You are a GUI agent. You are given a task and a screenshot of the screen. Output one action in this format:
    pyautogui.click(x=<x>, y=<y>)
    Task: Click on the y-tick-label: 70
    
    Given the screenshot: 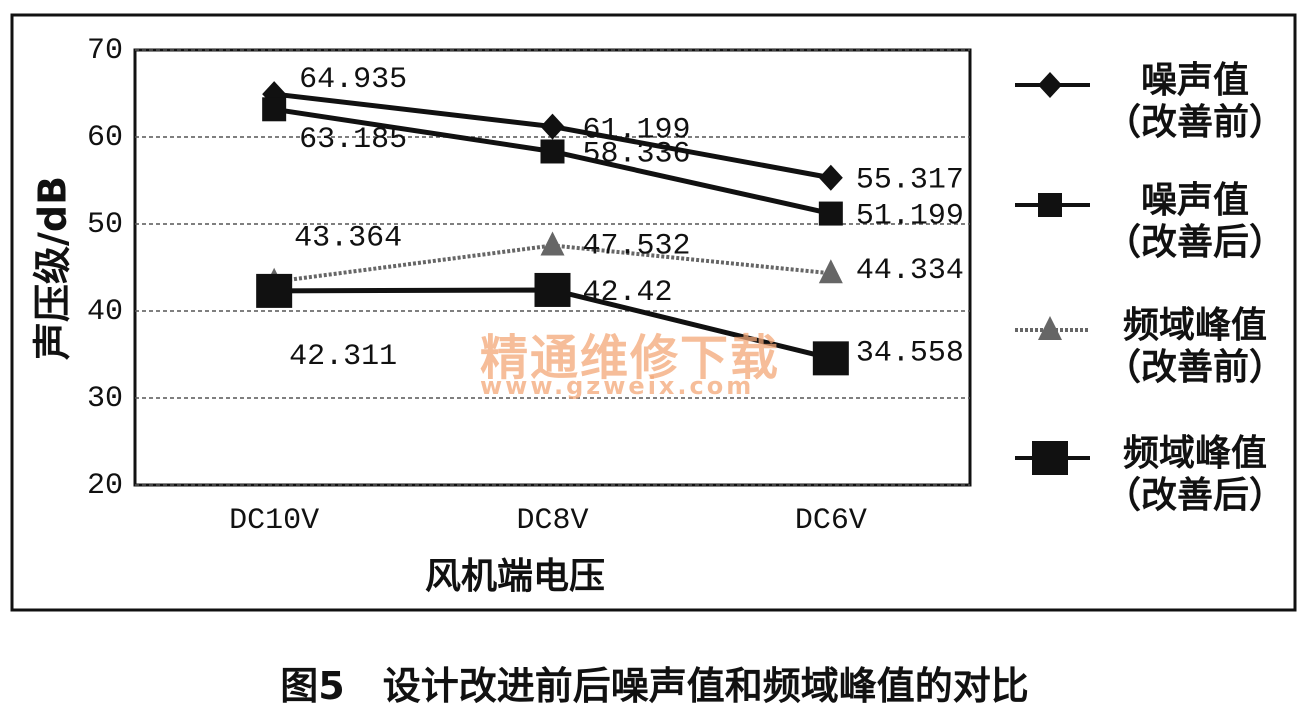 What is the action you would take?
    pyautogui.click(x=105, y=51)
    